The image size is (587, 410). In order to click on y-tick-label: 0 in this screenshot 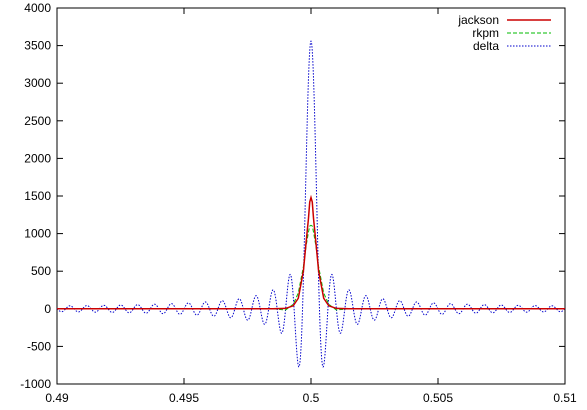, I will do `click(47, 309)`.